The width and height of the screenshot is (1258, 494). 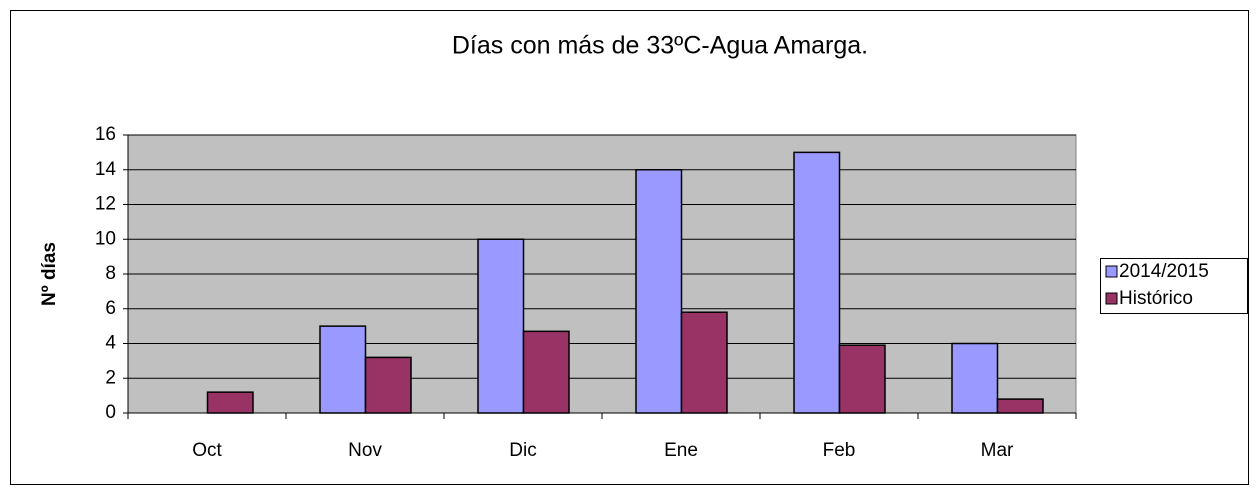 What do you see at coordinates (1174, 286) in the screenshot?
I see `legend-box` at bounding box center [1174, 286].